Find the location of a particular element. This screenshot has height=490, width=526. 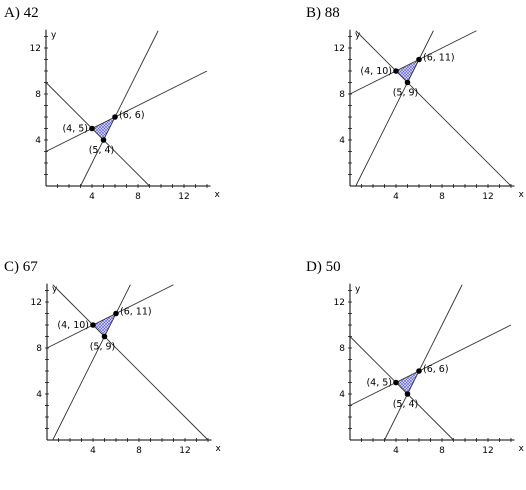

option-value: 50 is located at coordinates (333, 267).